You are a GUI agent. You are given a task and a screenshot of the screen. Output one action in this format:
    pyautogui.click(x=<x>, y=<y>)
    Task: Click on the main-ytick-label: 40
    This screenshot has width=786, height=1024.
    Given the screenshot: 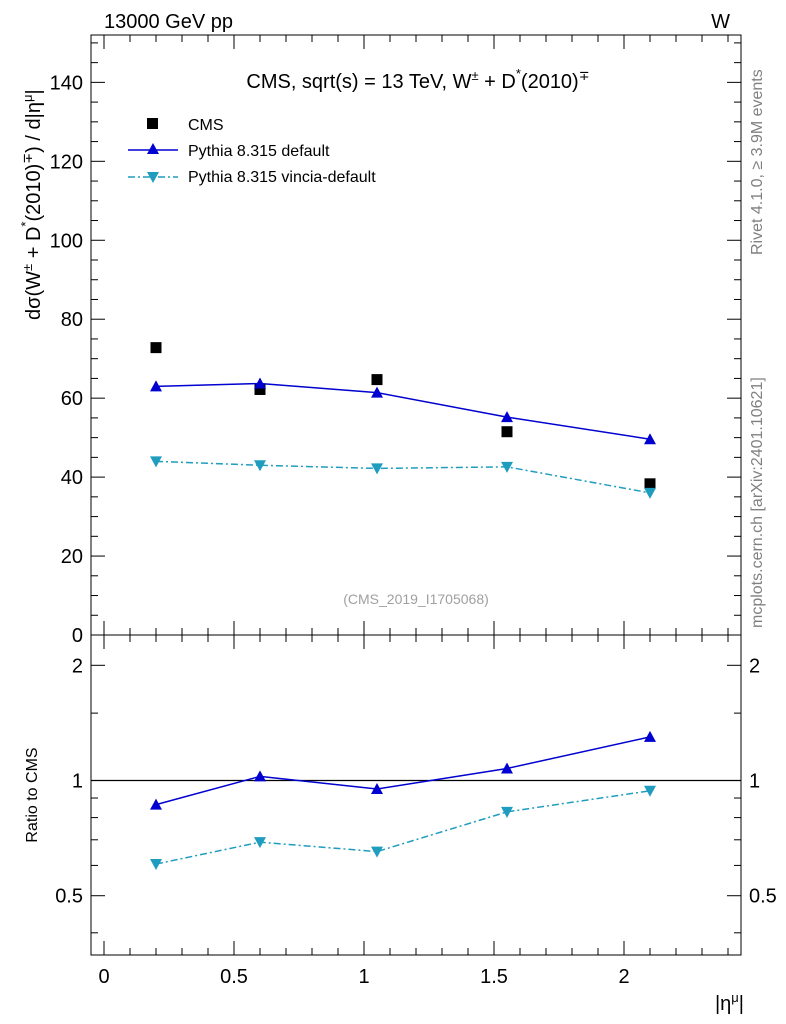 What is the action you would take?
    pyautogui.click(x=72, y=478)
    